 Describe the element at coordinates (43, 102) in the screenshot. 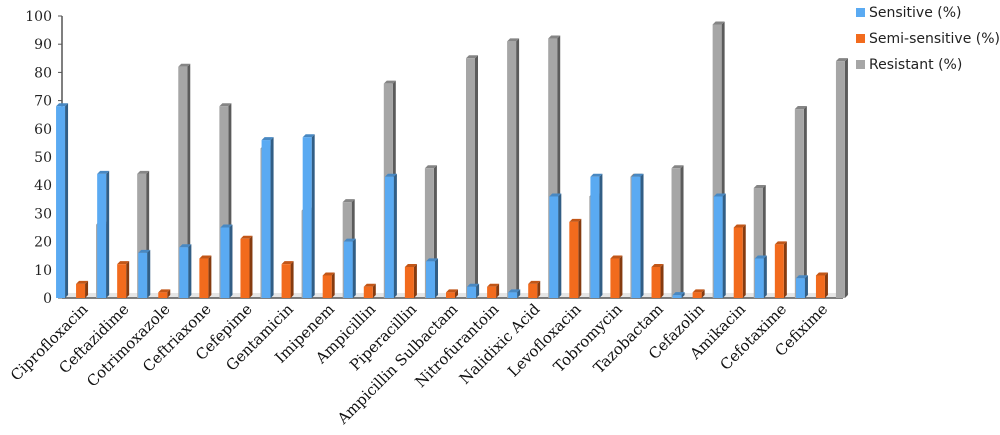

I see `y-tick-label: 70` at that location.